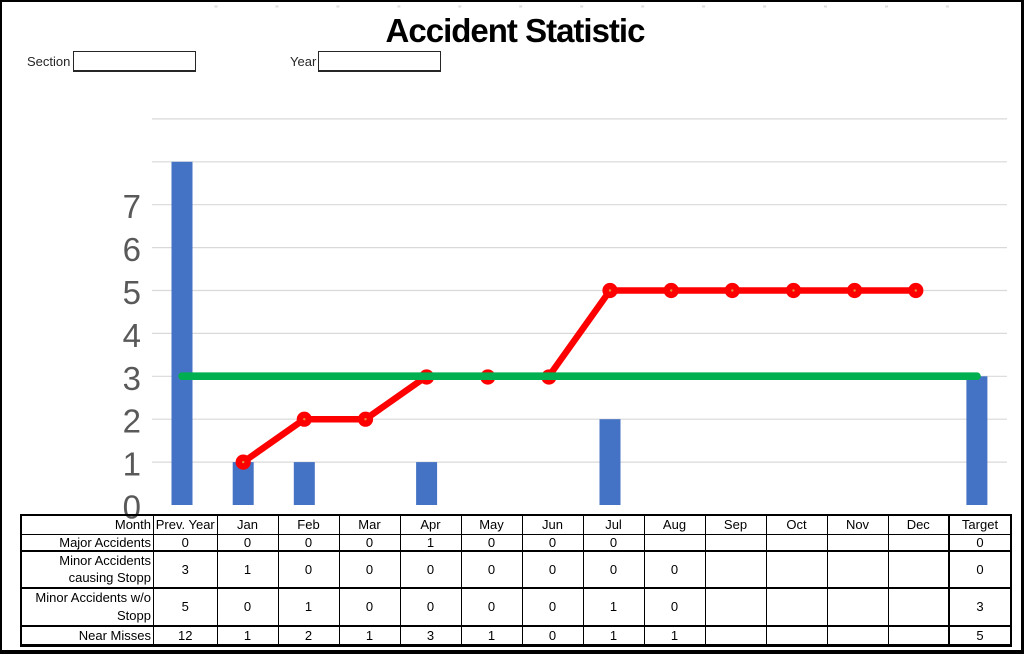  I want to click on svg-text: 4, so click(132, 335).